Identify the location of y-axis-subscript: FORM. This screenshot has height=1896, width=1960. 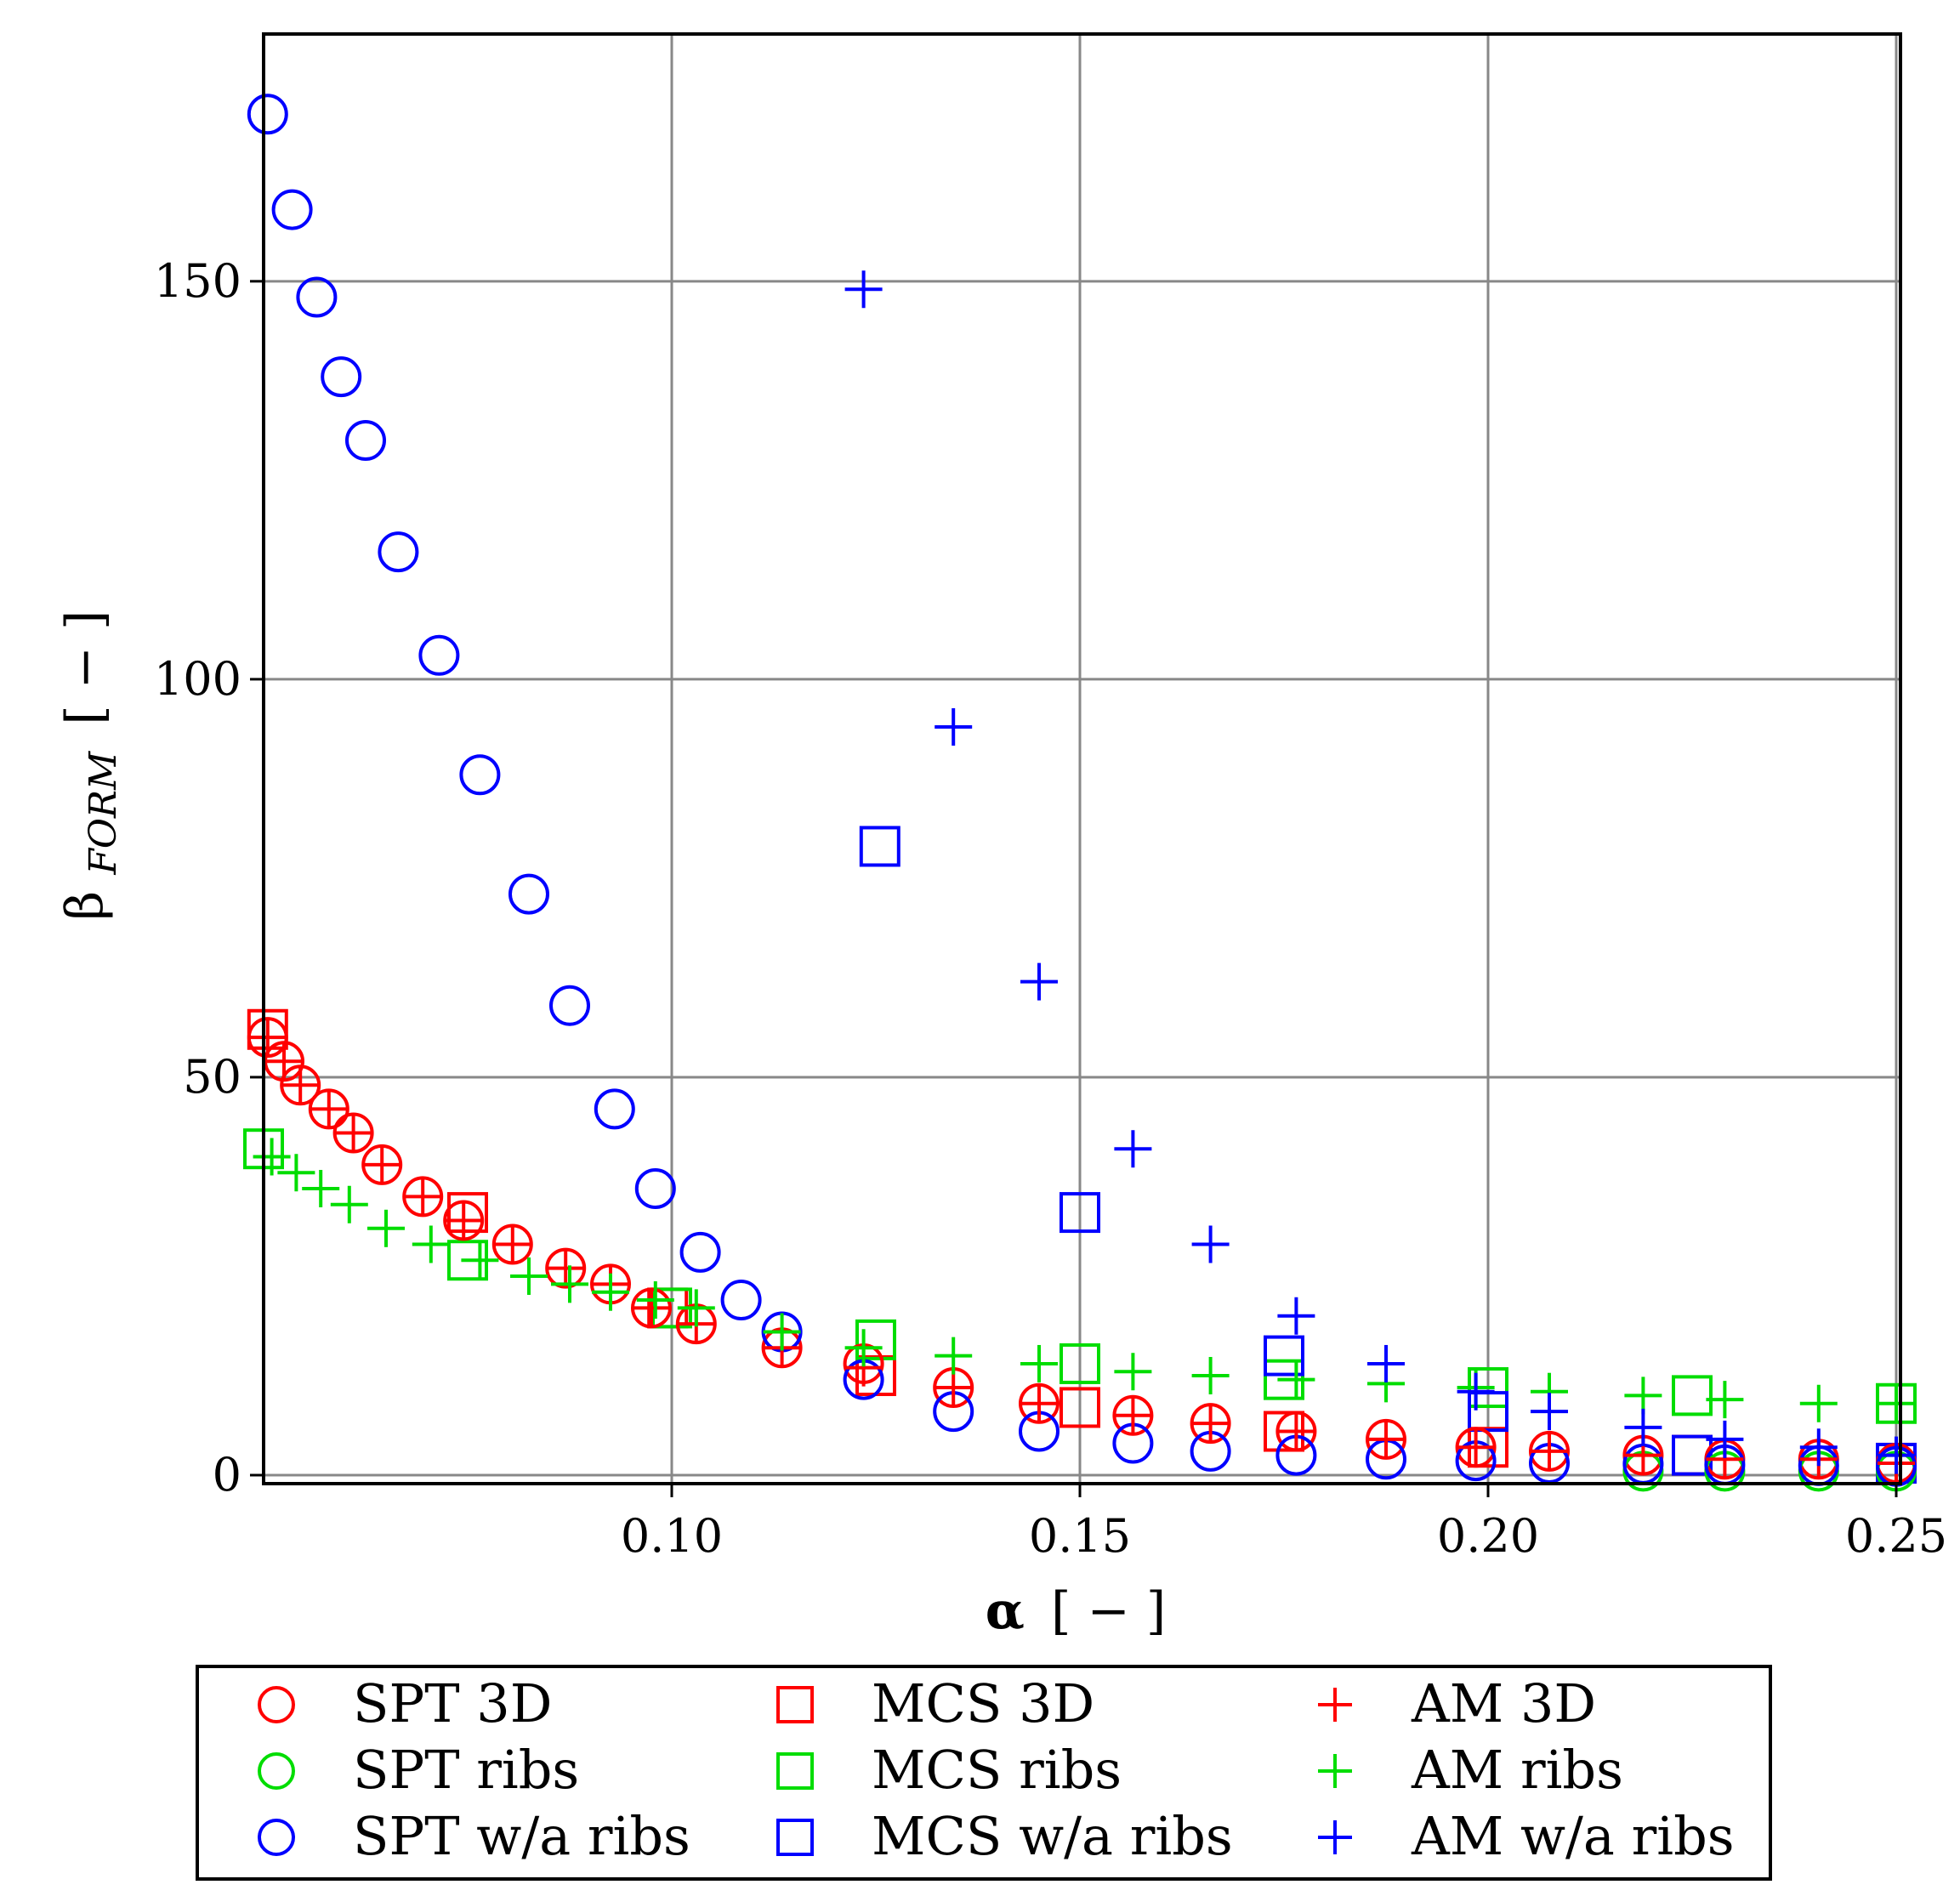
(103, 813).